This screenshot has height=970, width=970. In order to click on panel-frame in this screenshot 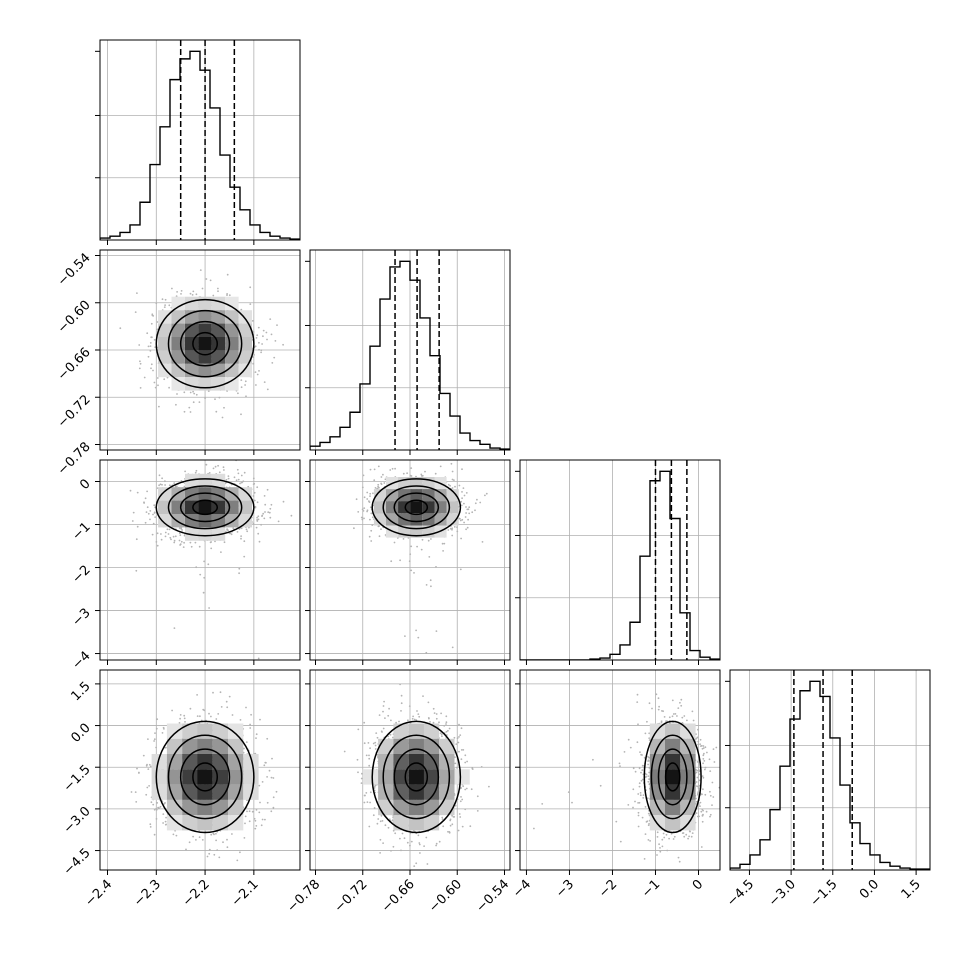, I will do `click(200, 140)`.